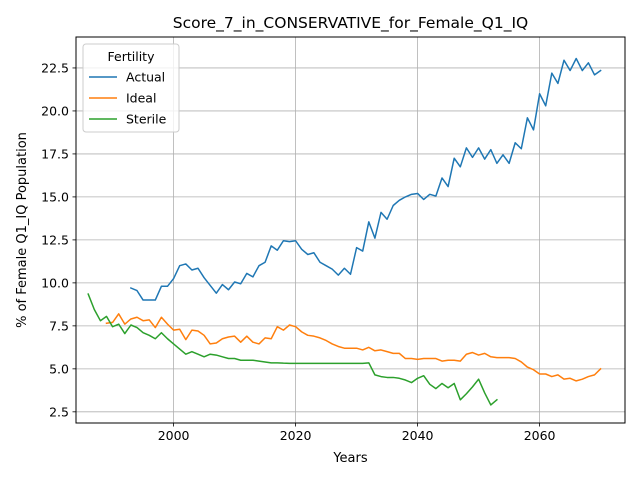  What do you see at coordinates (174, 435) in the screenshot?
I see `x-tick-label: 2000` at bounding box center [174, 435].